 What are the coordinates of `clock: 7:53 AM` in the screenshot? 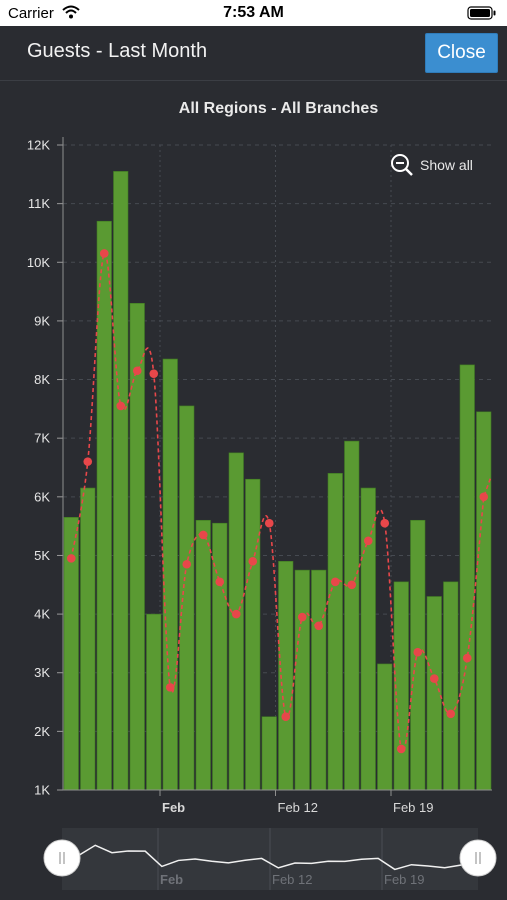 It's located at (253, 12).